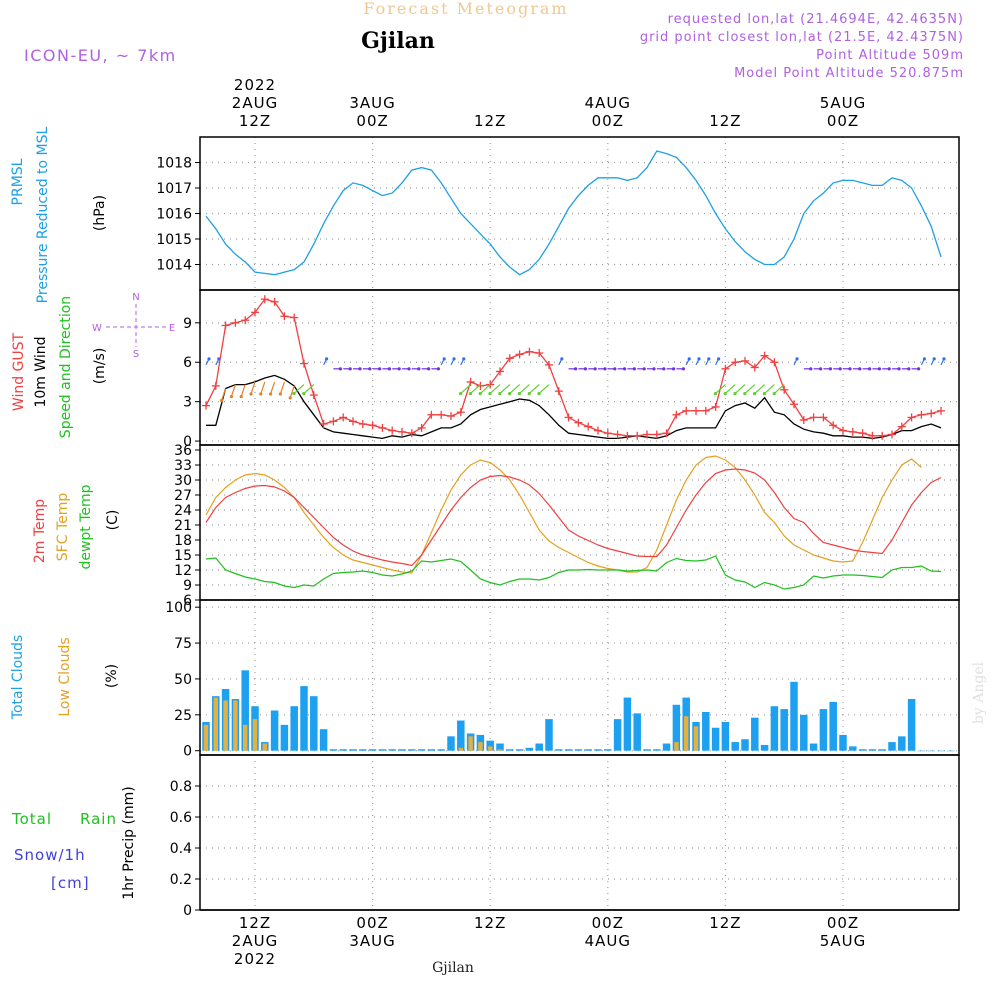 The image size is (1000, 1000). What do you see at coordinates (725, 923) in the screenshot?
I see `bottom-time-label: 12Z` at bounding box center [725, 923].